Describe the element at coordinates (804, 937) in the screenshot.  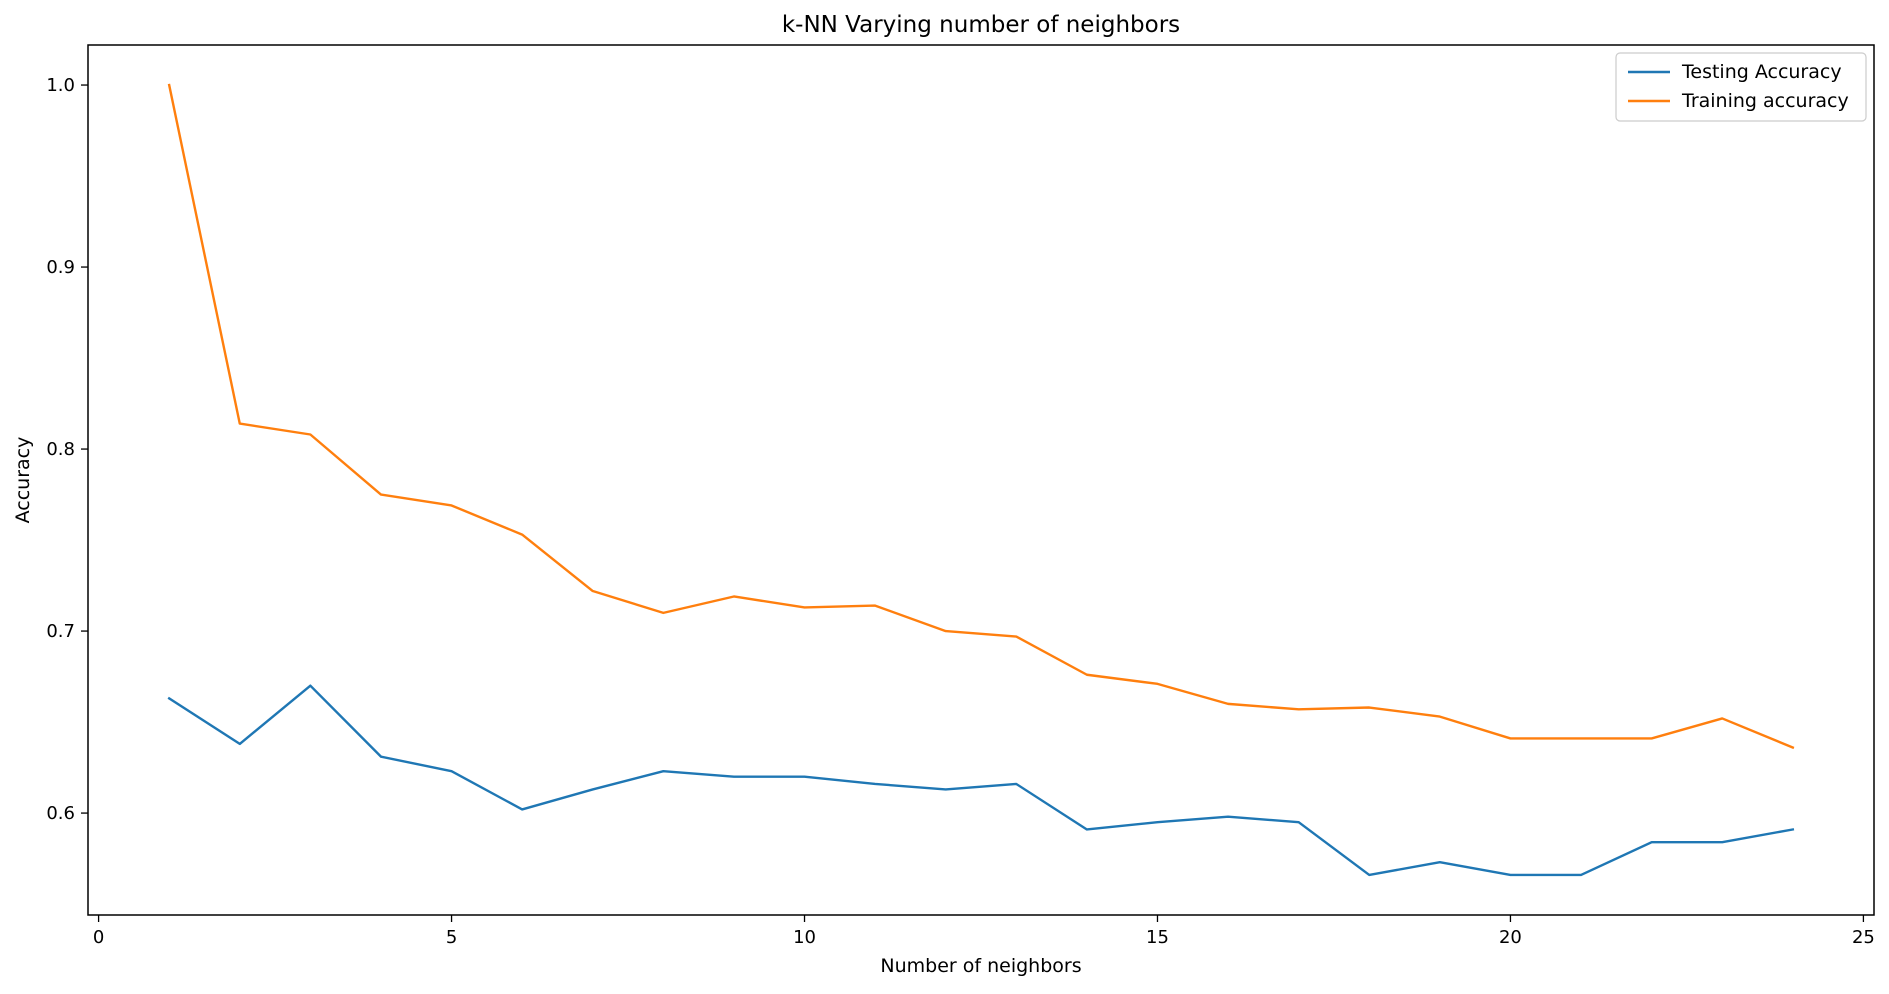
I see `x-tick-label: 10` at that location.